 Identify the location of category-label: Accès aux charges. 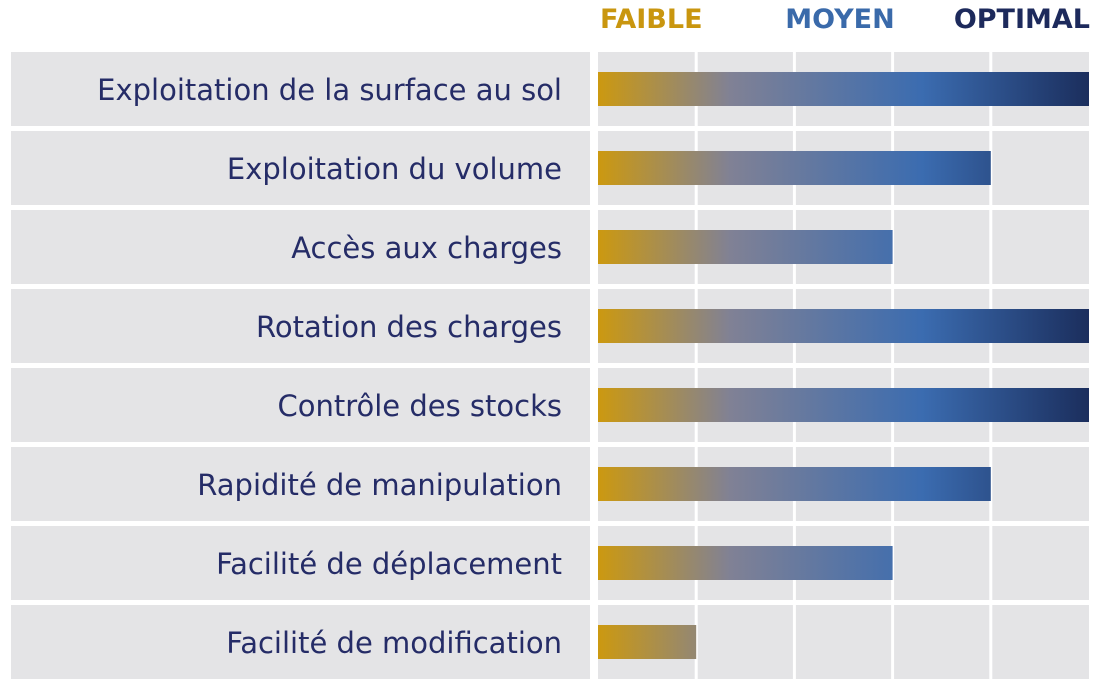
(426, 248).